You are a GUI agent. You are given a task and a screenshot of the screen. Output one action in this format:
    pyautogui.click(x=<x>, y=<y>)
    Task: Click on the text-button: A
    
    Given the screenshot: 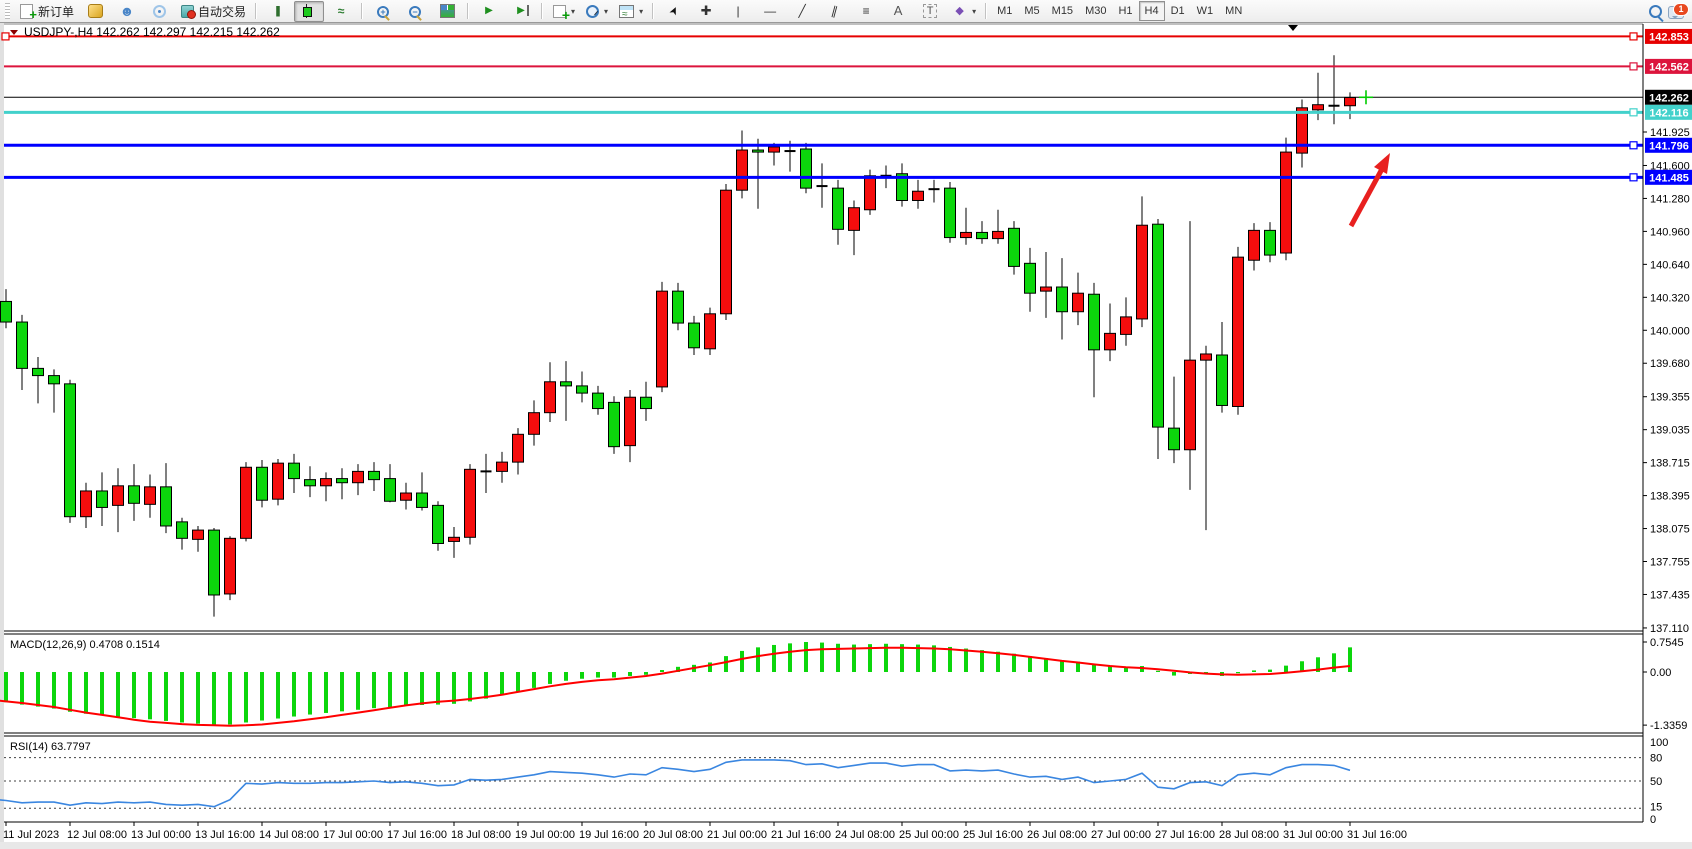 What is the action you would take?
    pyautogui.click(x=898, y=11)
    